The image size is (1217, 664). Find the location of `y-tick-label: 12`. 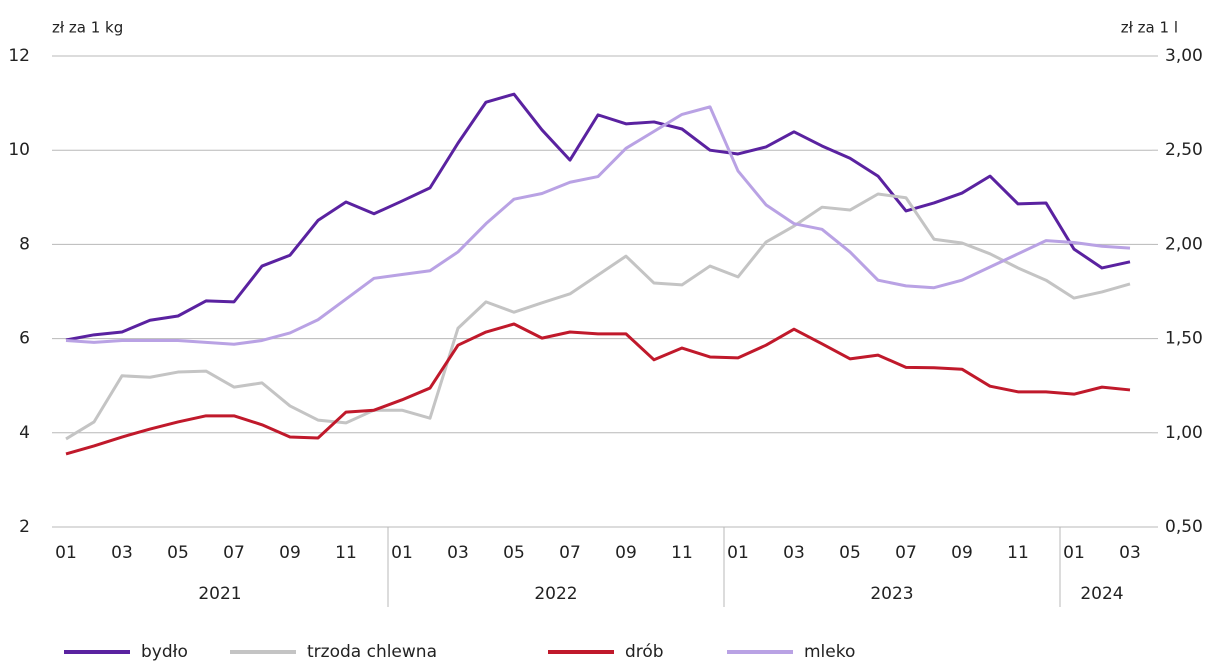

y-tick-label: 12 is located at coordinates (19, 56).